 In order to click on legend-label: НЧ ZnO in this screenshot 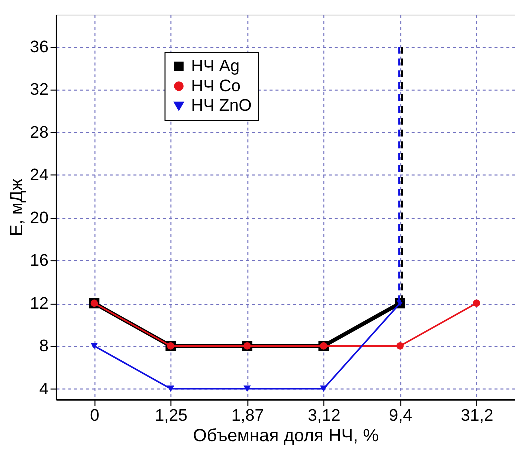, I will do `click(221, 106)`.